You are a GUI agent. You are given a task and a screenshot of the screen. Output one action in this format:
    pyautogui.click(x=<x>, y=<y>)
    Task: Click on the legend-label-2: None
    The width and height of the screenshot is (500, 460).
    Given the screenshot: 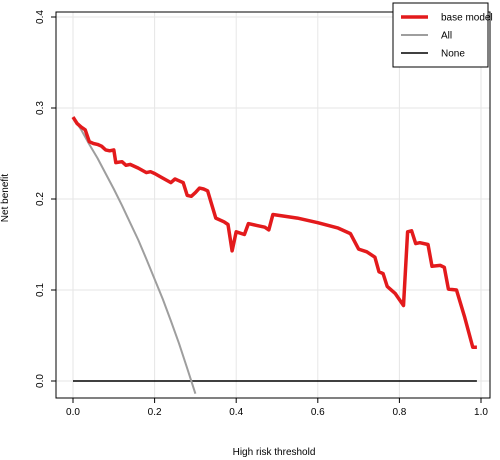 What is the action you would take?
    pyautogui.click(x=453, y=54)
    